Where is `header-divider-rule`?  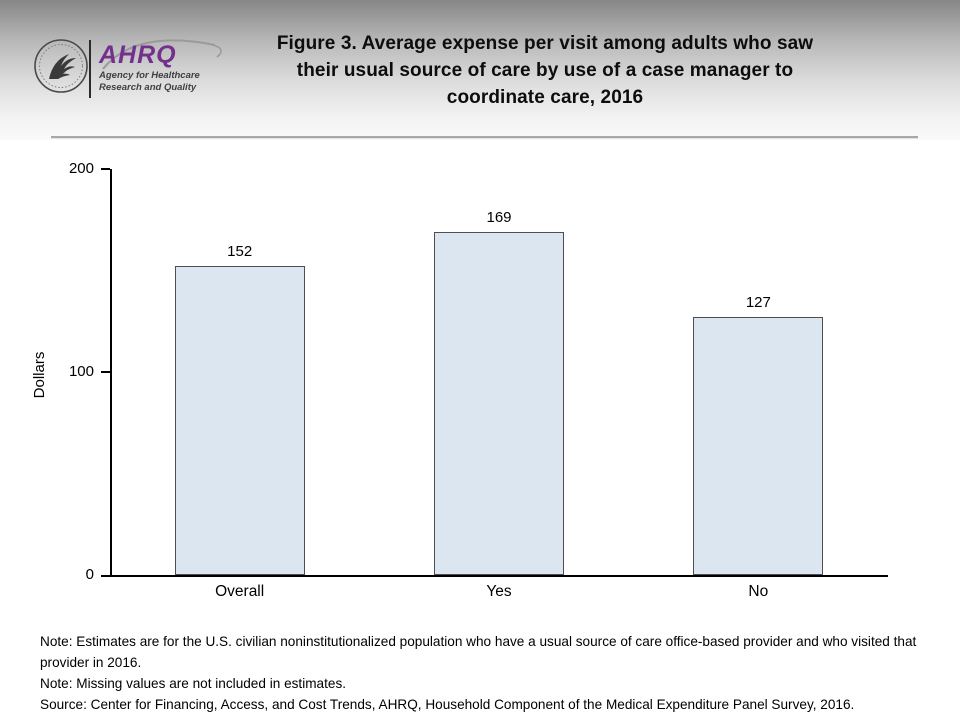 header-divider-rule is located at coordinates (484, 137).